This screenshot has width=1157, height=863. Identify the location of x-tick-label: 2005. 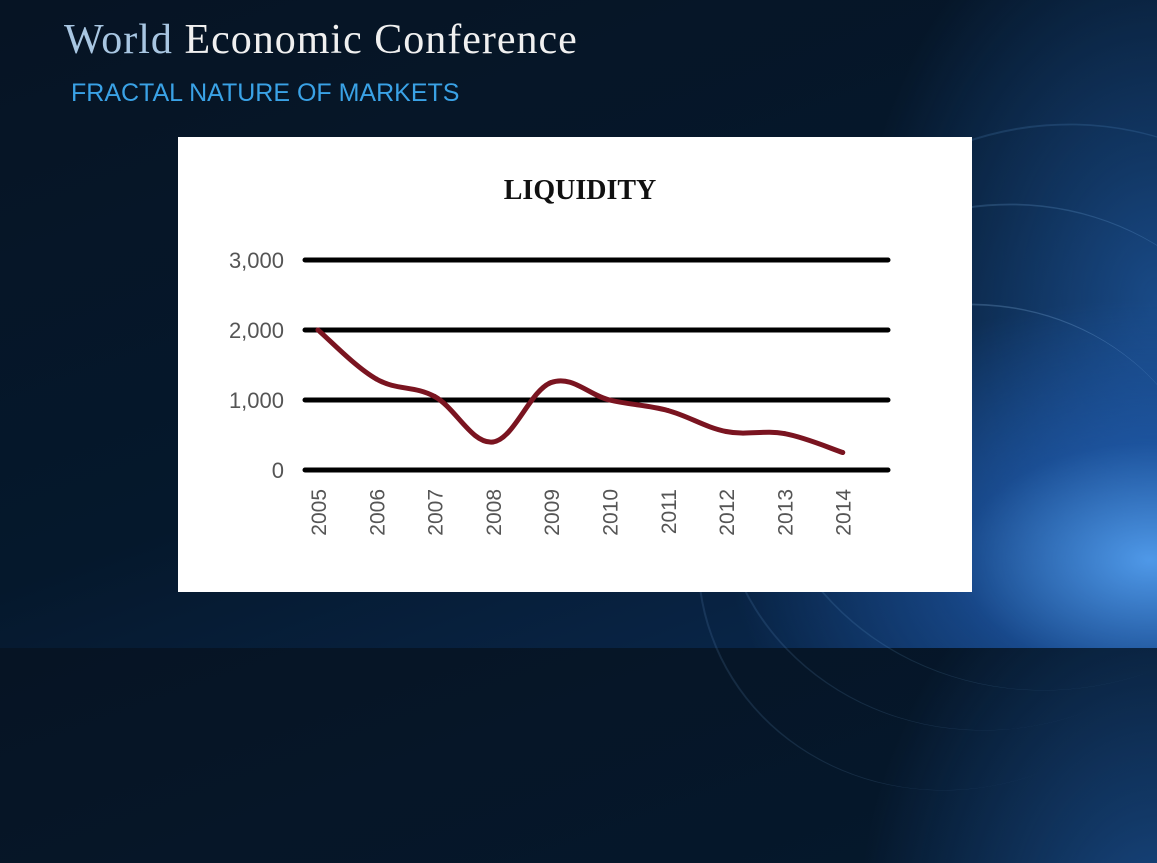
(319, 512).